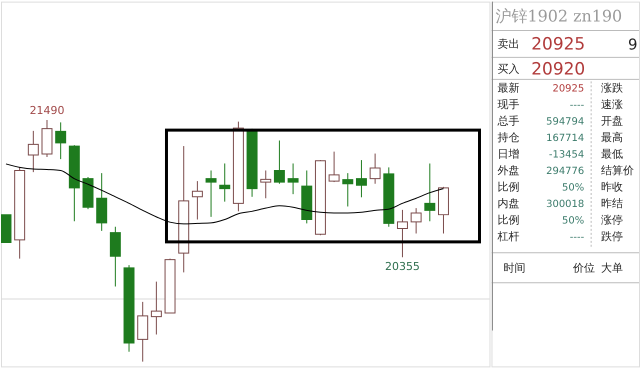 This screenshot has height=368, width=640. Describe the element at coordinates (565, 138) in the screenshot. I see `text: 167714` at that location.